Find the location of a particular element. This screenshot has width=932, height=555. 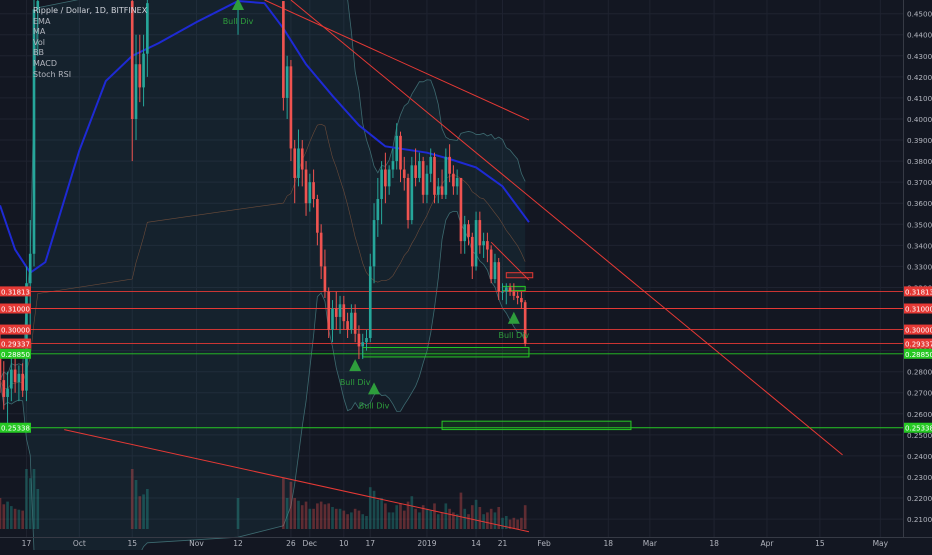

level-label-left: 0.28850 is located at coordinates (15, 353).